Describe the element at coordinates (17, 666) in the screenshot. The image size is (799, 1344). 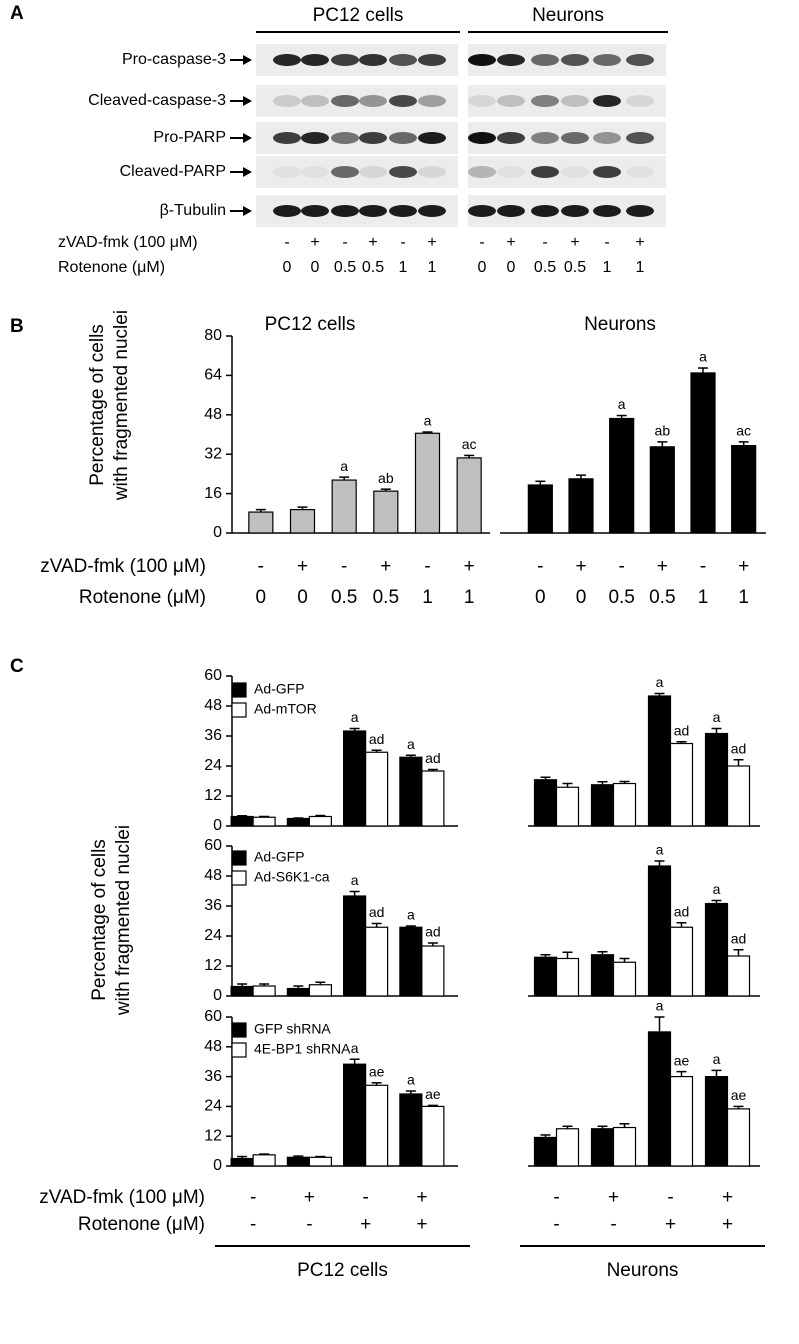
I see `panel-letter: C` at that location.